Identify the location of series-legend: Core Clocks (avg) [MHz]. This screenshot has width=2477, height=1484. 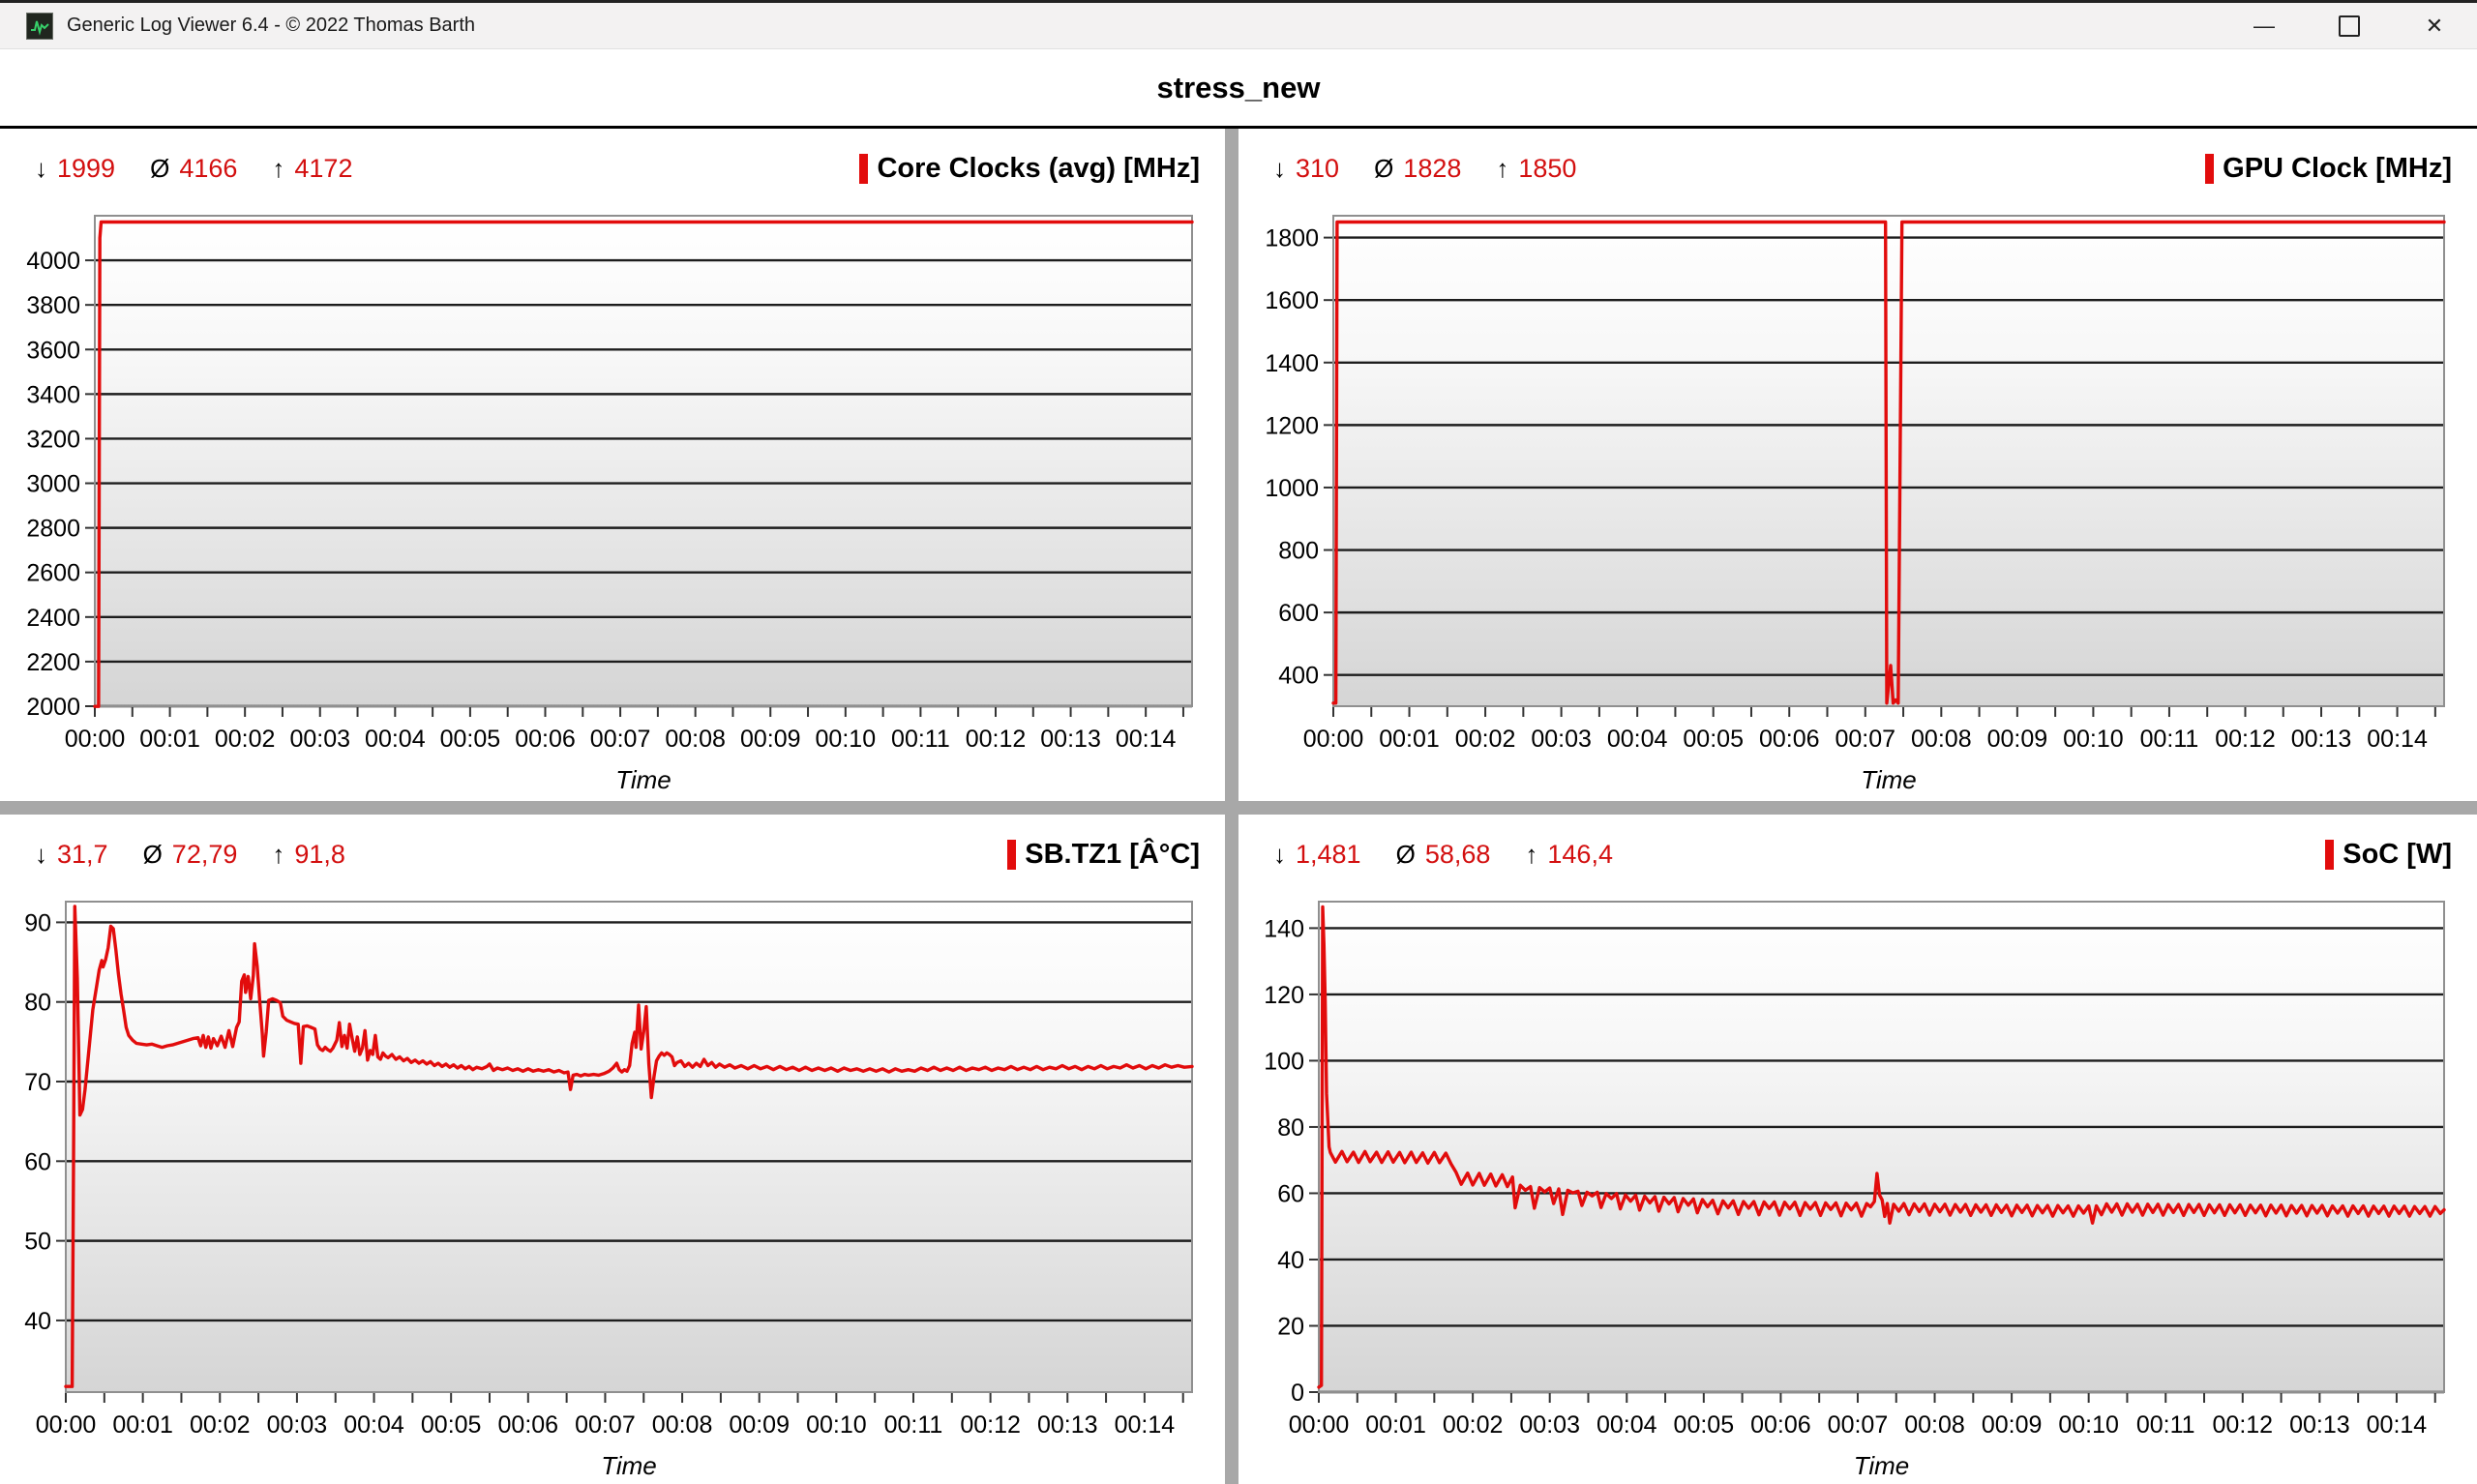
(1029, 169).